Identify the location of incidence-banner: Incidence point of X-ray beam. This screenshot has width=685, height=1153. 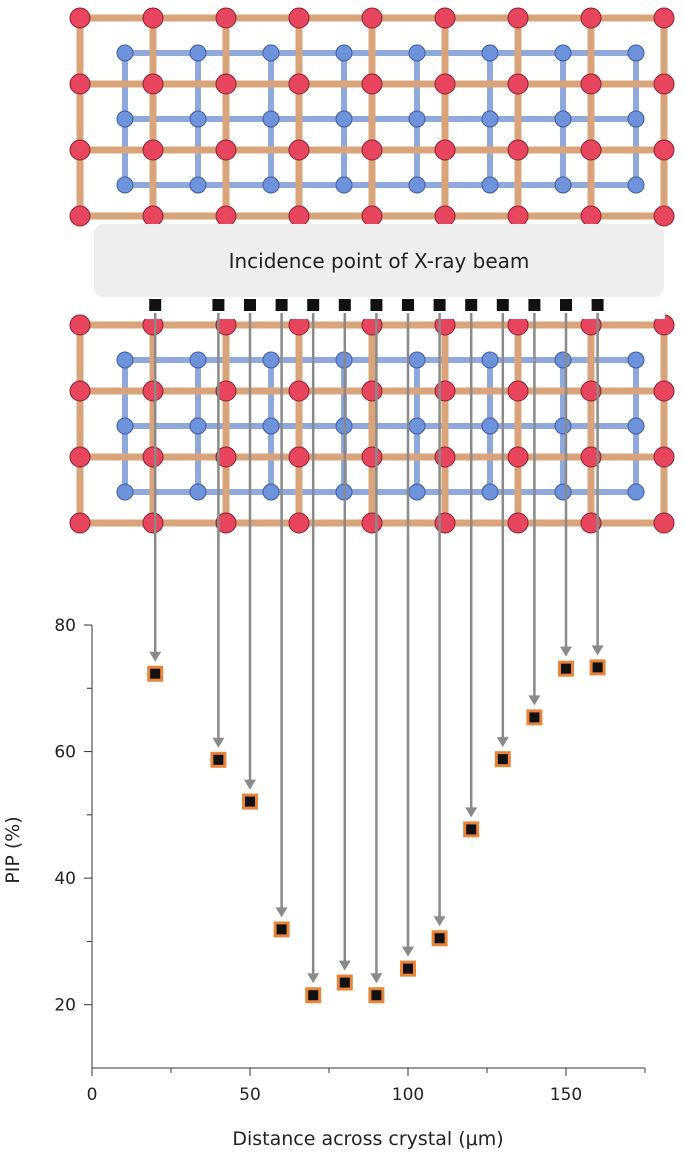
(379, 260).